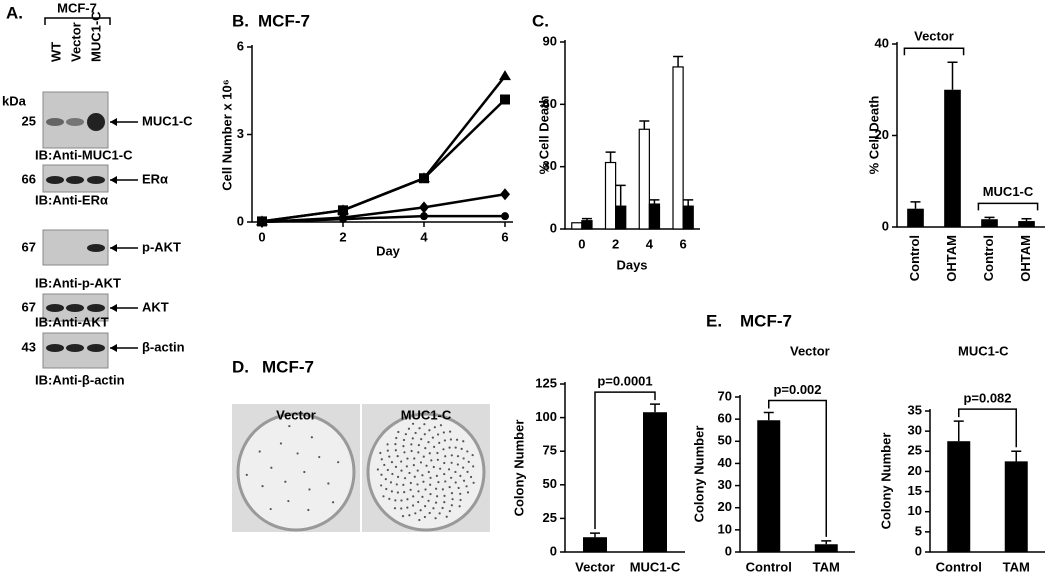 The image size is (1050, 577). I want to click on panel-label: D., so click(240, 366).